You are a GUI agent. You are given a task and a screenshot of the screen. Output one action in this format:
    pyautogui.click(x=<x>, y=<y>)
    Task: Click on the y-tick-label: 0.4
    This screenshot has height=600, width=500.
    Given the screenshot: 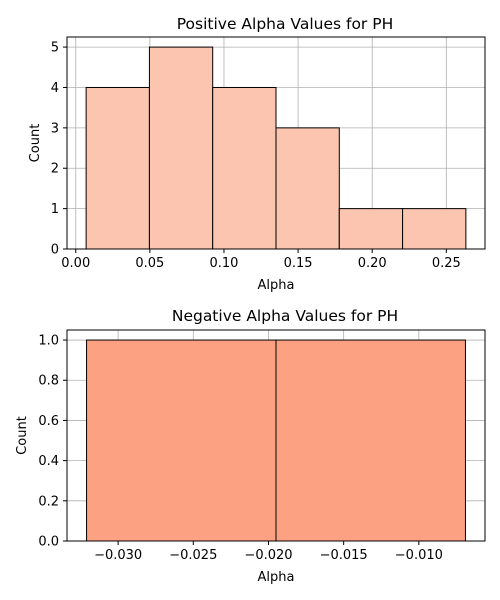 What is the action you would take?
    pyautogui.click(x=48, y=461)
    